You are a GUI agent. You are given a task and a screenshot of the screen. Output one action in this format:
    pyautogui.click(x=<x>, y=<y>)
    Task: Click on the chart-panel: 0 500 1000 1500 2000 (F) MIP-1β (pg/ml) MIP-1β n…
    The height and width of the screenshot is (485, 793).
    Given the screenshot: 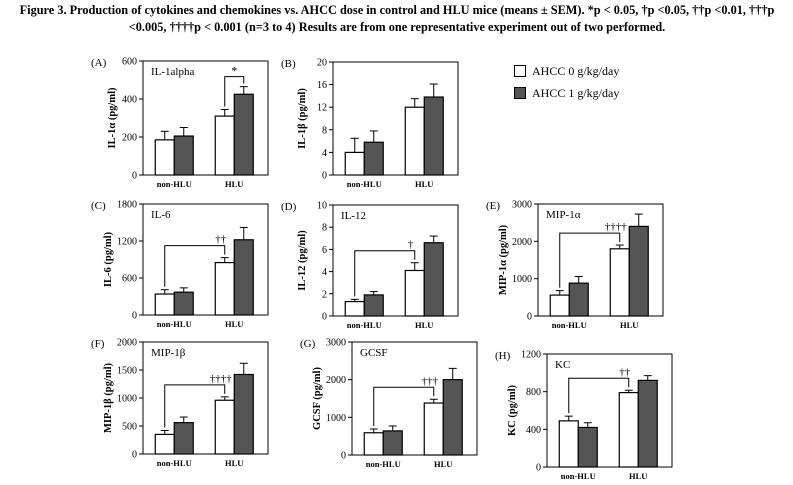 What is the action you would take?
    pyautogui.click(x=180, y=403)
    